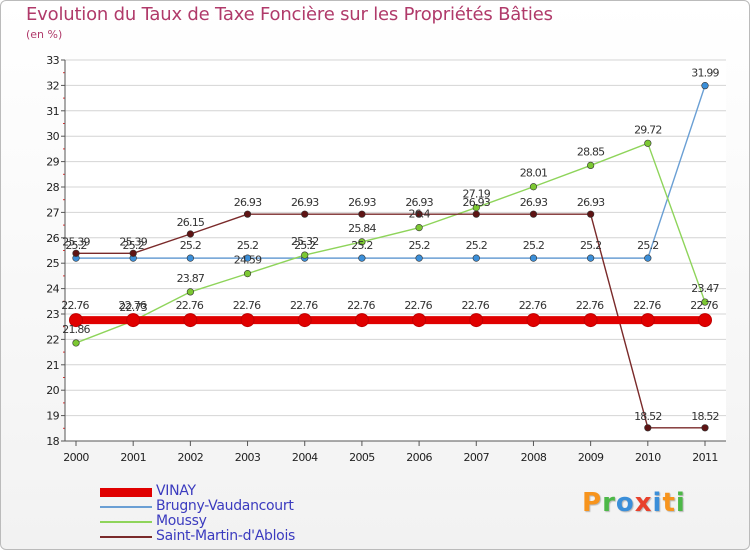  What do you see at coordinates (362, 457) in the screenshot?
I see `x-tick-label: 2005` at bounding box center [362, 457].